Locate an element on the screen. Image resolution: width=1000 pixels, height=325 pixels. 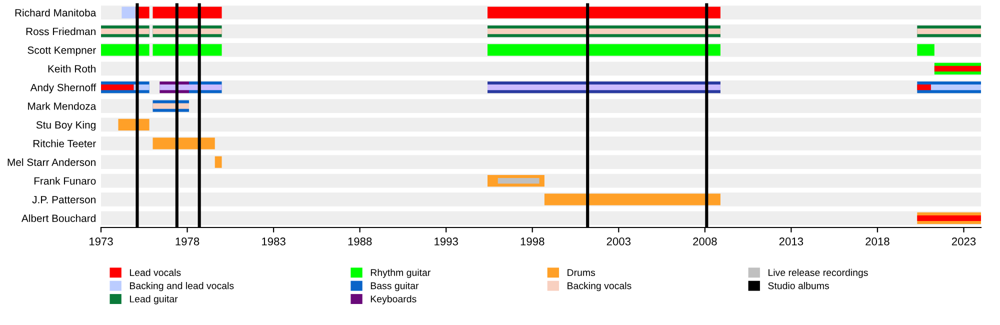
legend-label: Lead vocals is located at coordinates (155, 272).